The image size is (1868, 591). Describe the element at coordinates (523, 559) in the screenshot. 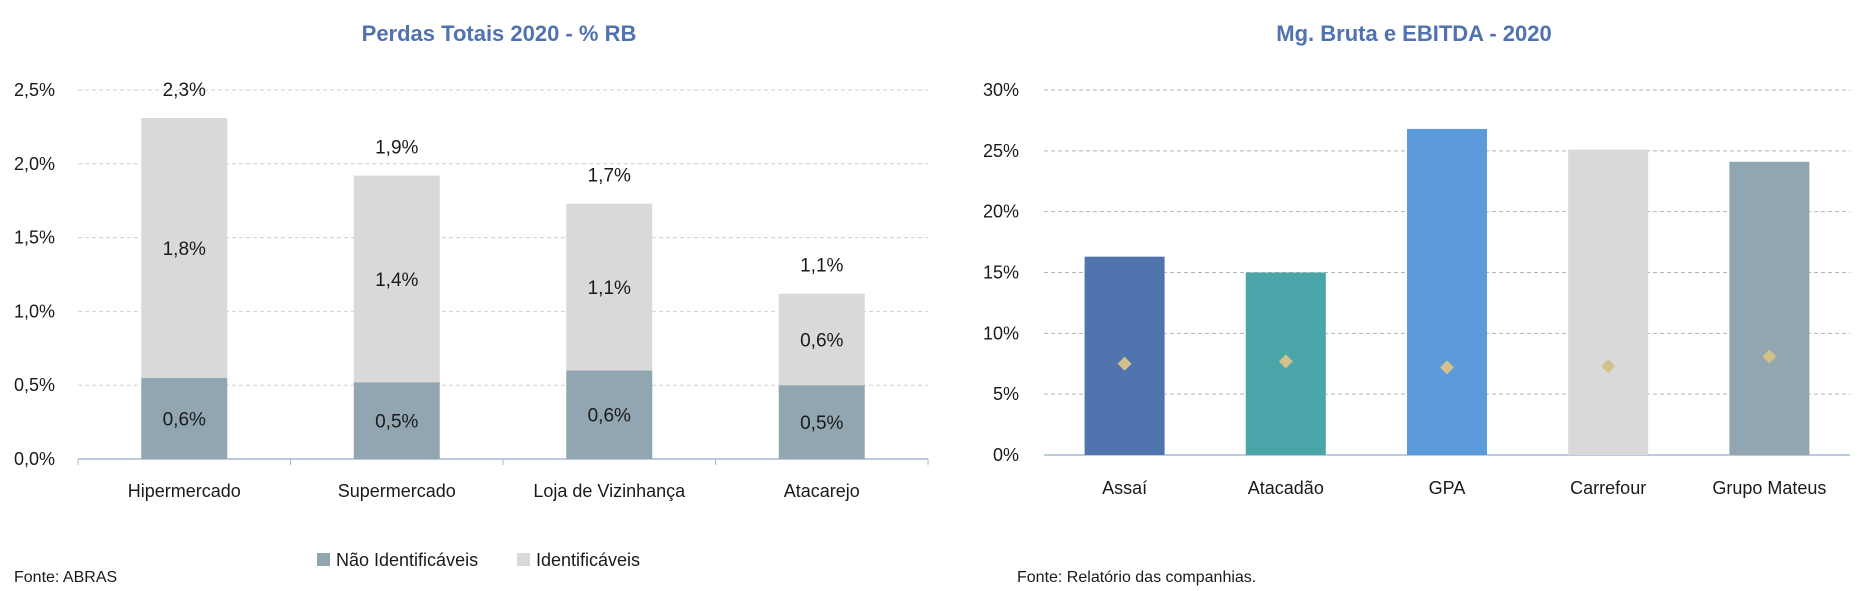

I see `legend-swatch-identificaveis` at that location.